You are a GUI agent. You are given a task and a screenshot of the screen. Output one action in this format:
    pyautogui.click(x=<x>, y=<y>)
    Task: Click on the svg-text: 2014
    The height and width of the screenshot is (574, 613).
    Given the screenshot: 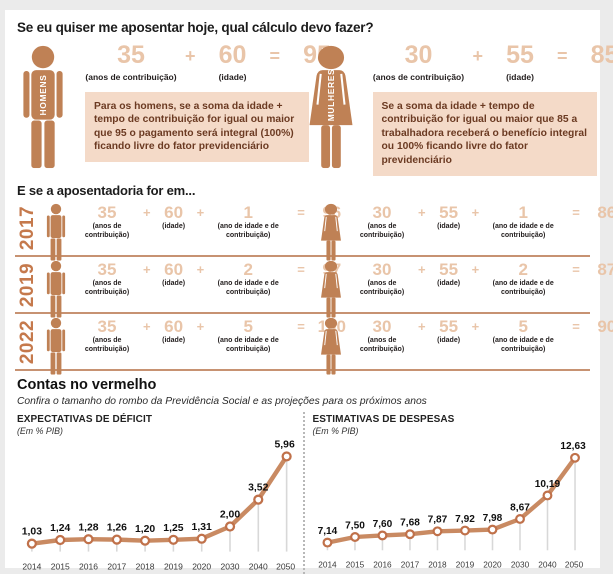 What is the action you would take?
    pyautogui.click(x=31, y=566)
    